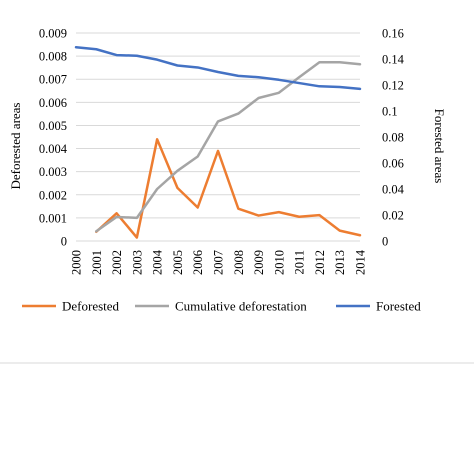 This screenshot has height=454, width=474. Describe the element at coordinates (279, 262) in the screenshot. I see `x-tick-label: 2010` at that location.